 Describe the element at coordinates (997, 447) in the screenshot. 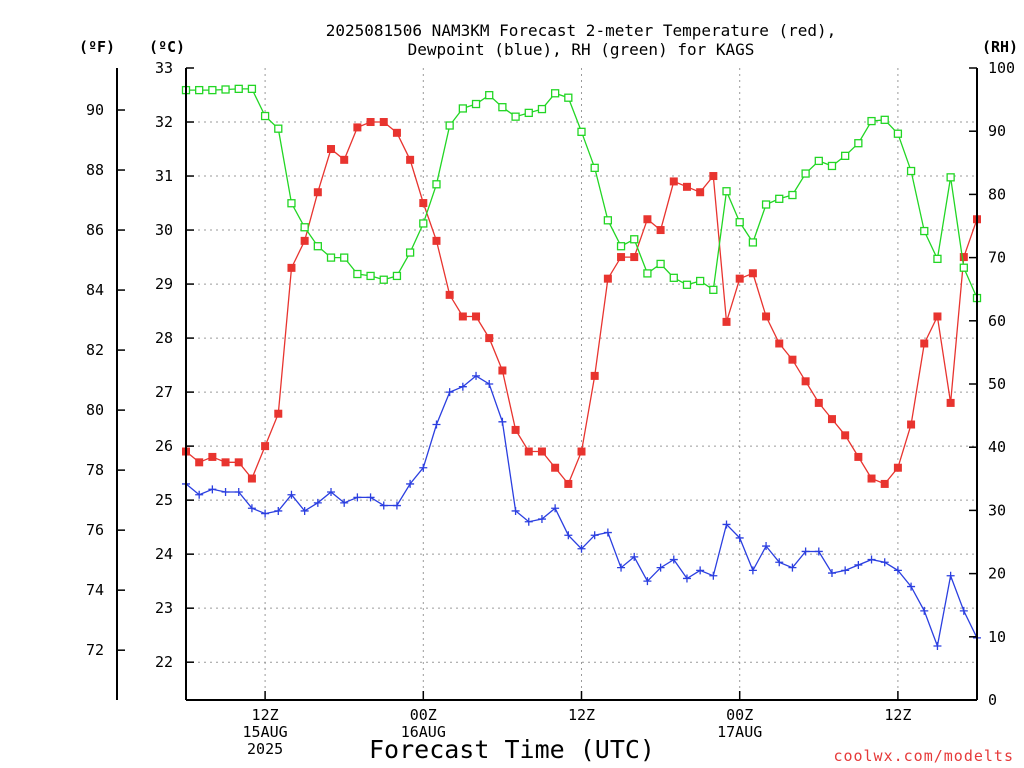

I see `rh-tick-label: 40` at that location.